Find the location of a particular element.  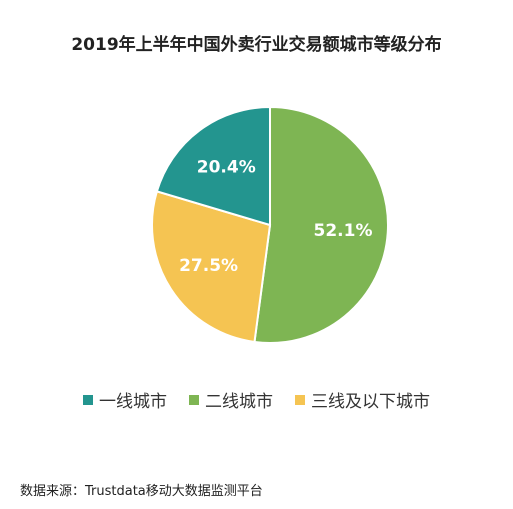

slice-tier1 is located at coordinates (213, 166).